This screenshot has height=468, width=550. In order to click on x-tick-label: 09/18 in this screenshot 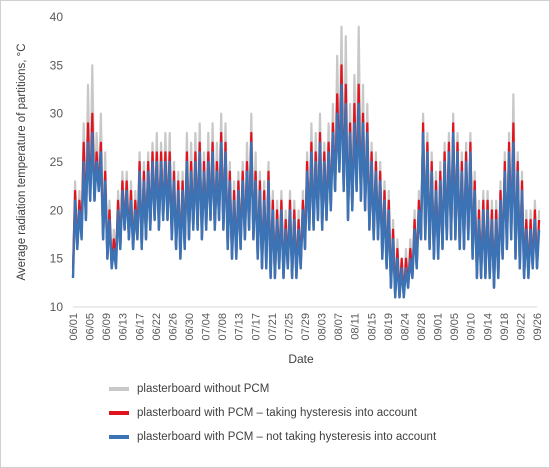, I will do `click(505, 327)`.